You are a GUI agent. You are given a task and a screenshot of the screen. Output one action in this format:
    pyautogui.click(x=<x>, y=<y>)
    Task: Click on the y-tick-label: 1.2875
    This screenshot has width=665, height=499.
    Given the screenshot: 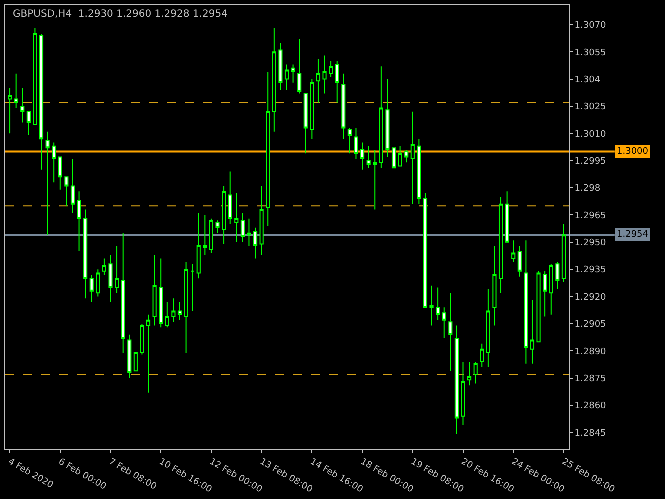 What is the action you would take?
    pyautogui.click(x=590, y=379)
    